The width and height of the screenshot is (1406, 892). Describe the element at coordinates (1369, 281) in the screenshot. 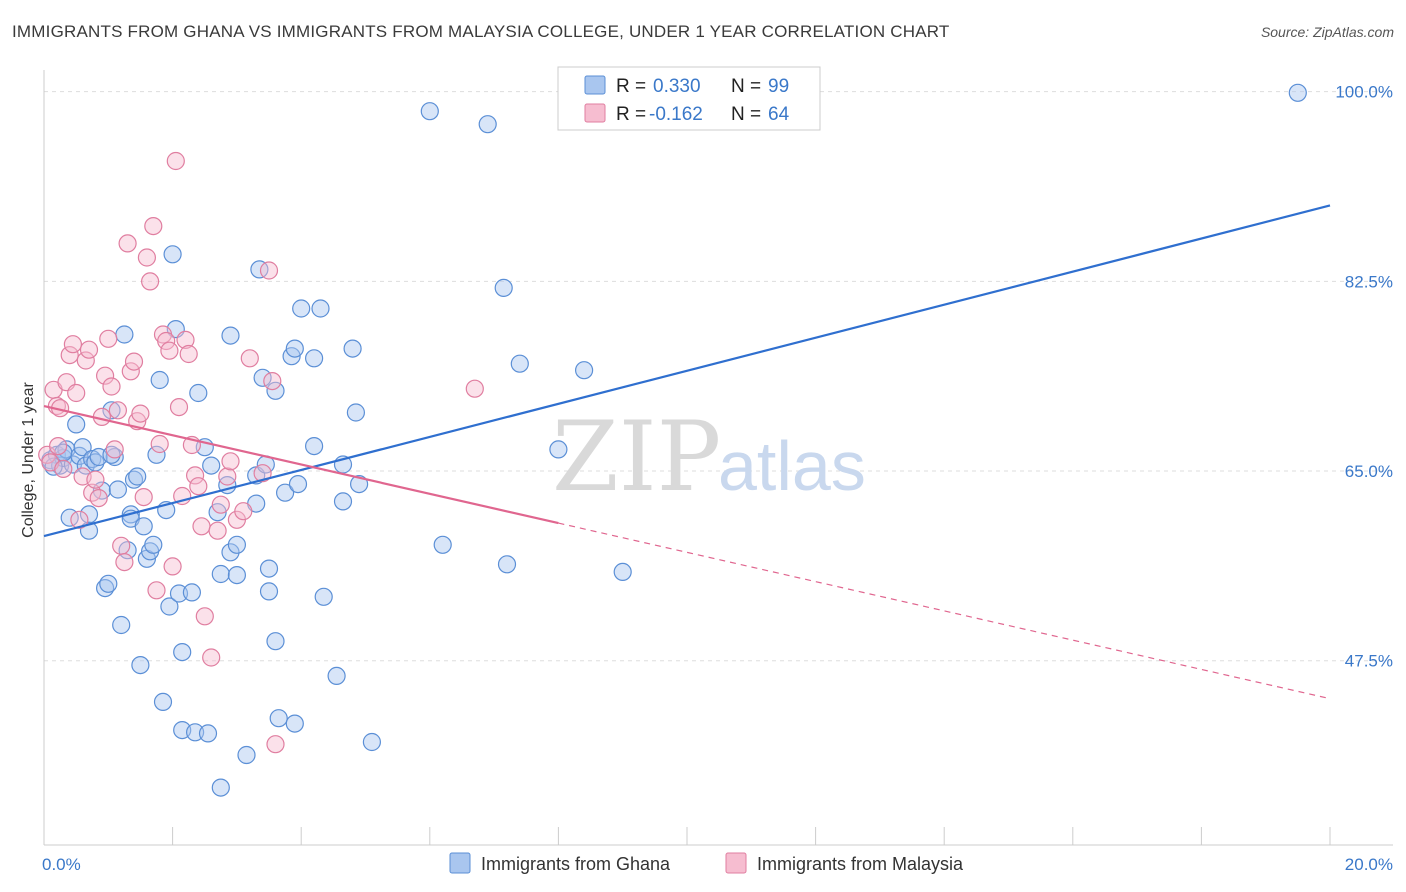

I see `y-tick-label: 82.5%` at that location.